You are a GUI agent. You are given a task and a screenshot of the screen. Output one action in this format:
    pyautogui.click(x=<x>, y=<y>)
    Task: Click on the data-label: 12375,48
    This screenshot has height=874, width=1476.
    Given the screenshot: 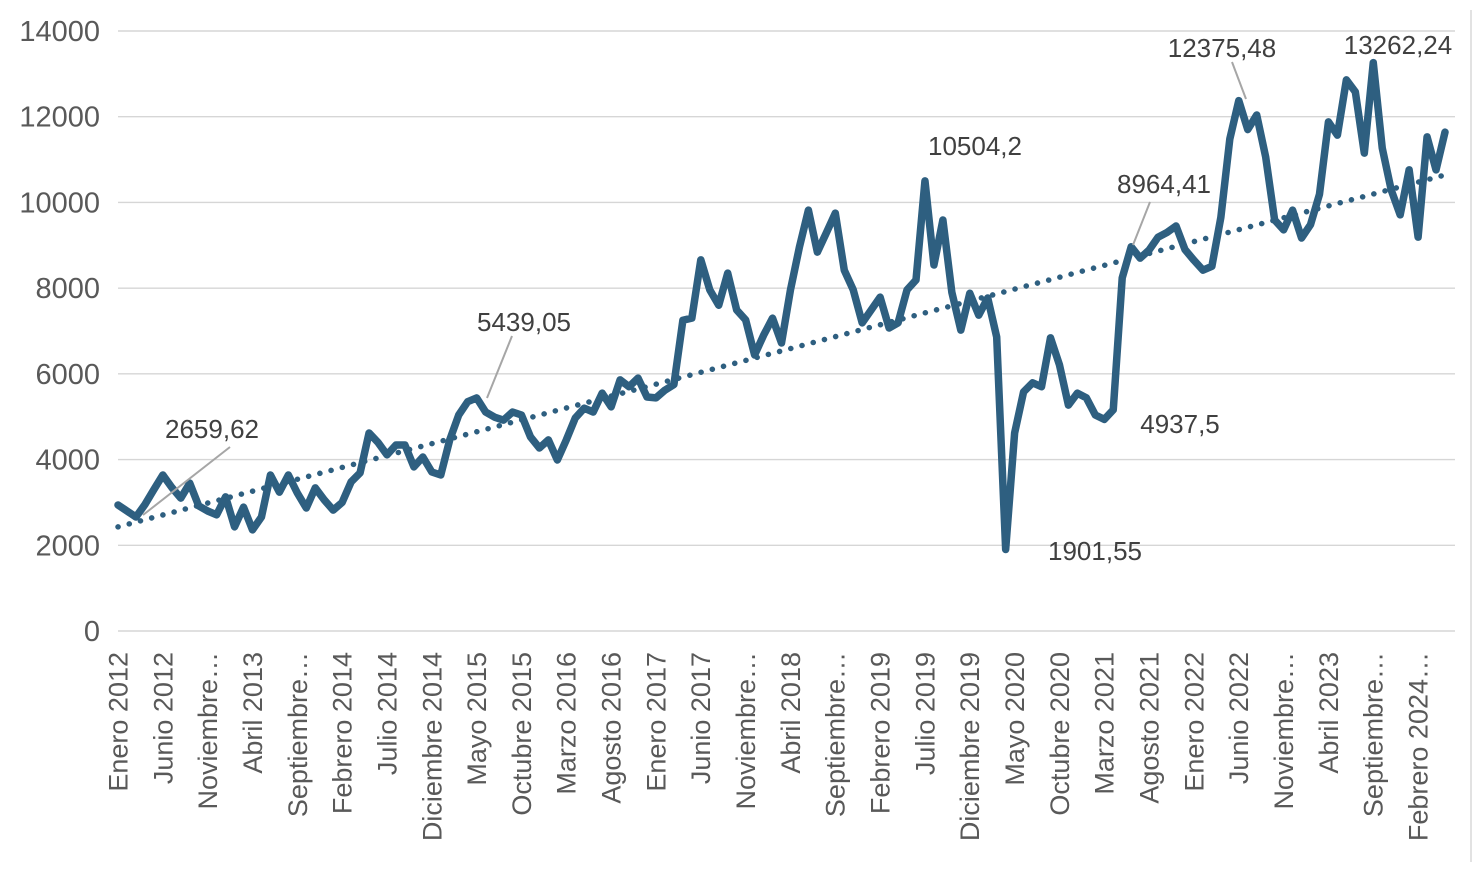 What is the action you would take?
    pyautogui.click(x=1222, y=48)
    